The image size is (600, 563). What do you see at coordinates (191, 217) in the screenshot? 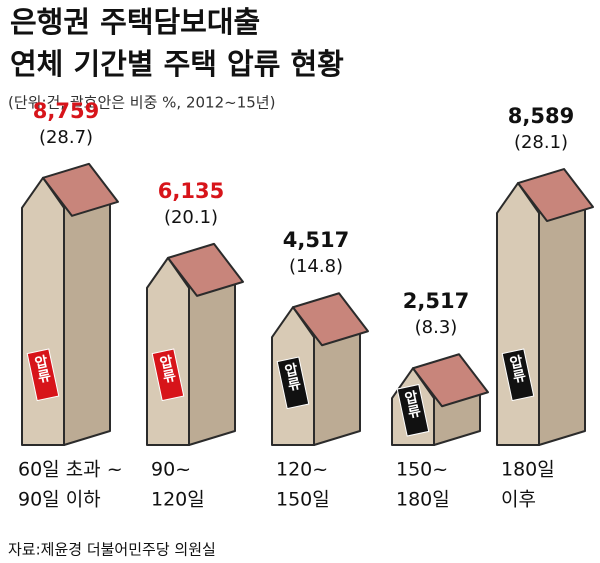
I see `share-label: (20.1)` at bounding box center [191, 217].